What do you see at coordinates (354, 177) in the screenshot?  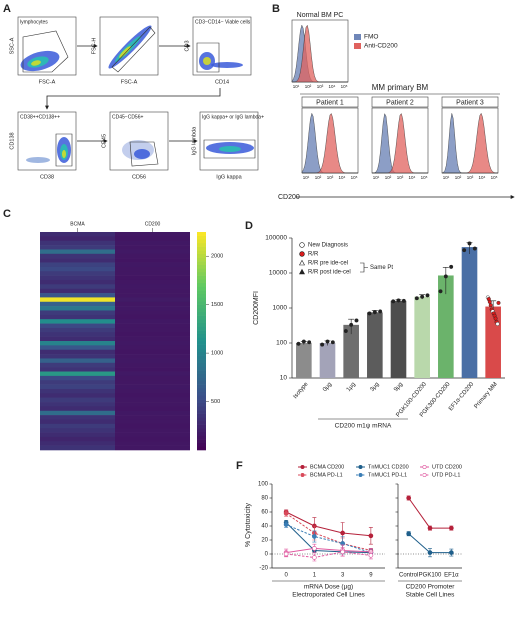 I see `x-tick-label: 10⁵` at bounding box center [354, 177].